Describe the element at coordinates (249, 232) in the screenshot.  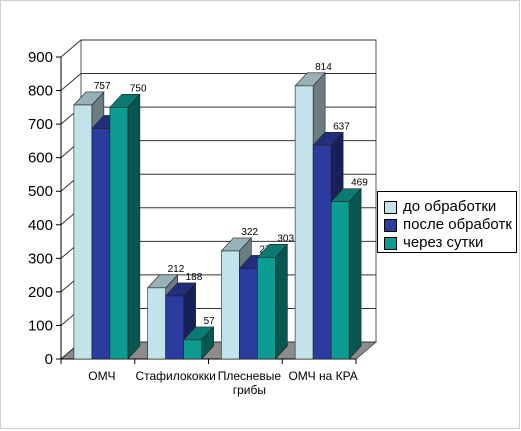
I see `data-label: 322` at that location.